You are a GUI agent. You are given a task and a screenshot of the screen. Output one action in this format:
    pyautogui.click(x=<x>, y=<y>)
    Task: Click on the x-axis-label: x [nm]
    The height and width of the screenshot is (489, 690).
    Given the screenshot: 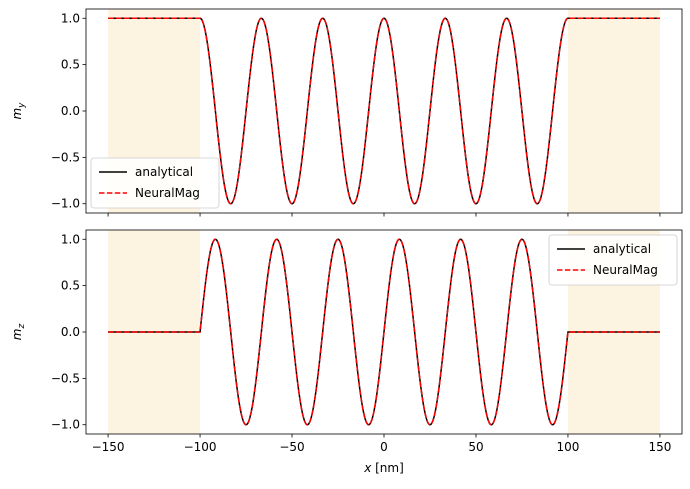 What is the action you would take?
    pyautogui.click(x=383, y=468)
    